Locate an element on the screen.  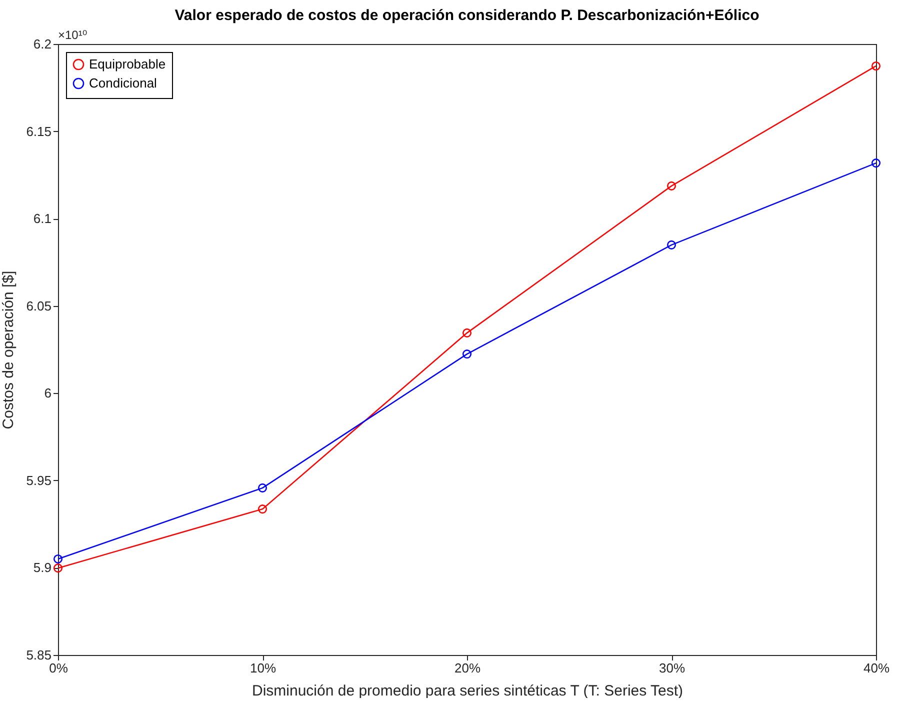
y-tick-label: 6.2 is located at coordinates (42, 44).